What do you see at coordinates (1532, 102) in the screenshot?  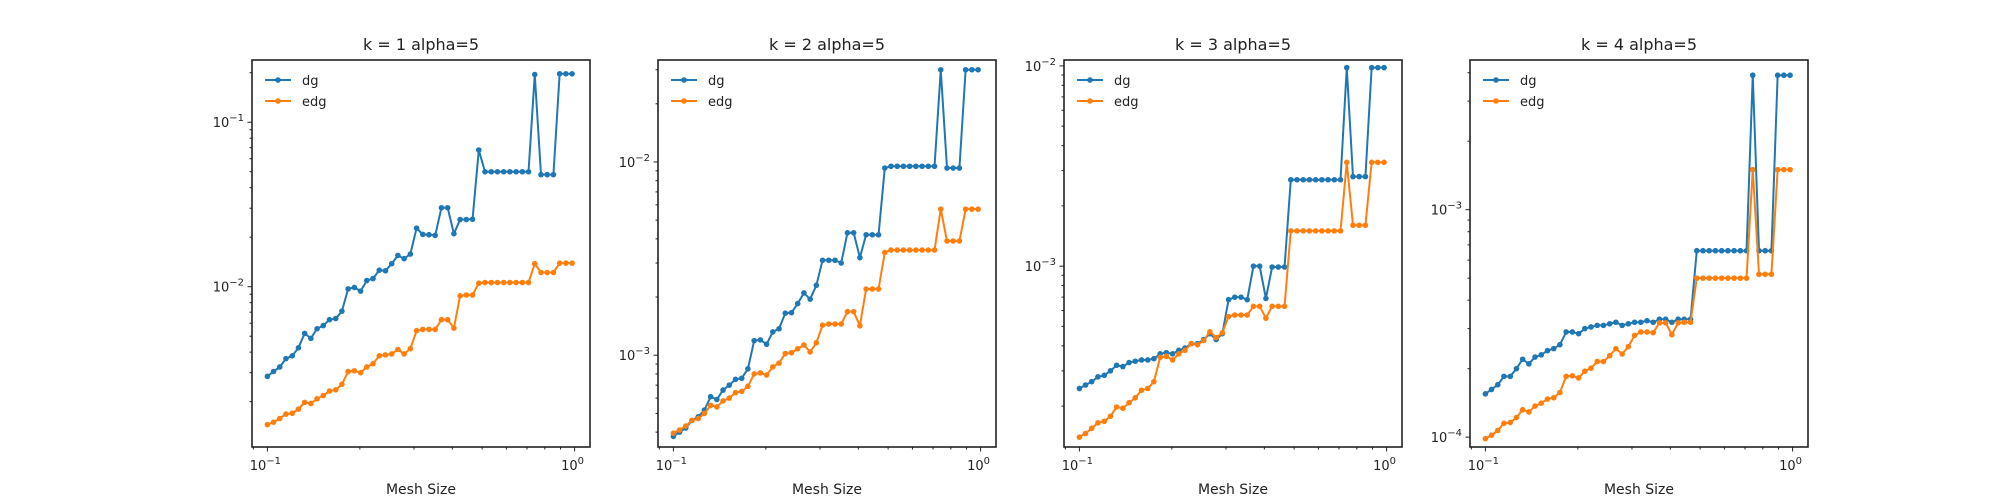 I see `legend-label-edg: edg` at bounding box center [1532, 102].